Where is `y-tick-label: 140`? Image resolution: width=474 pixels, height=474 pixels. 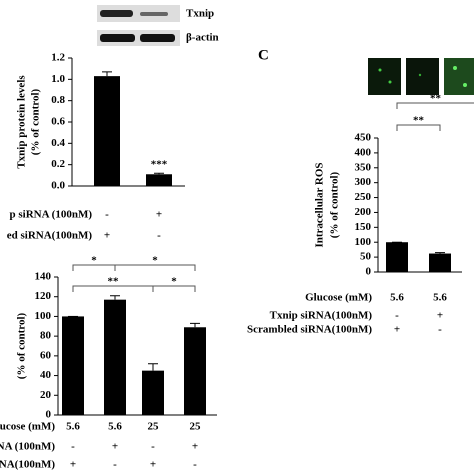
y-tick-label: 140 is located at coordinates (43, 277).